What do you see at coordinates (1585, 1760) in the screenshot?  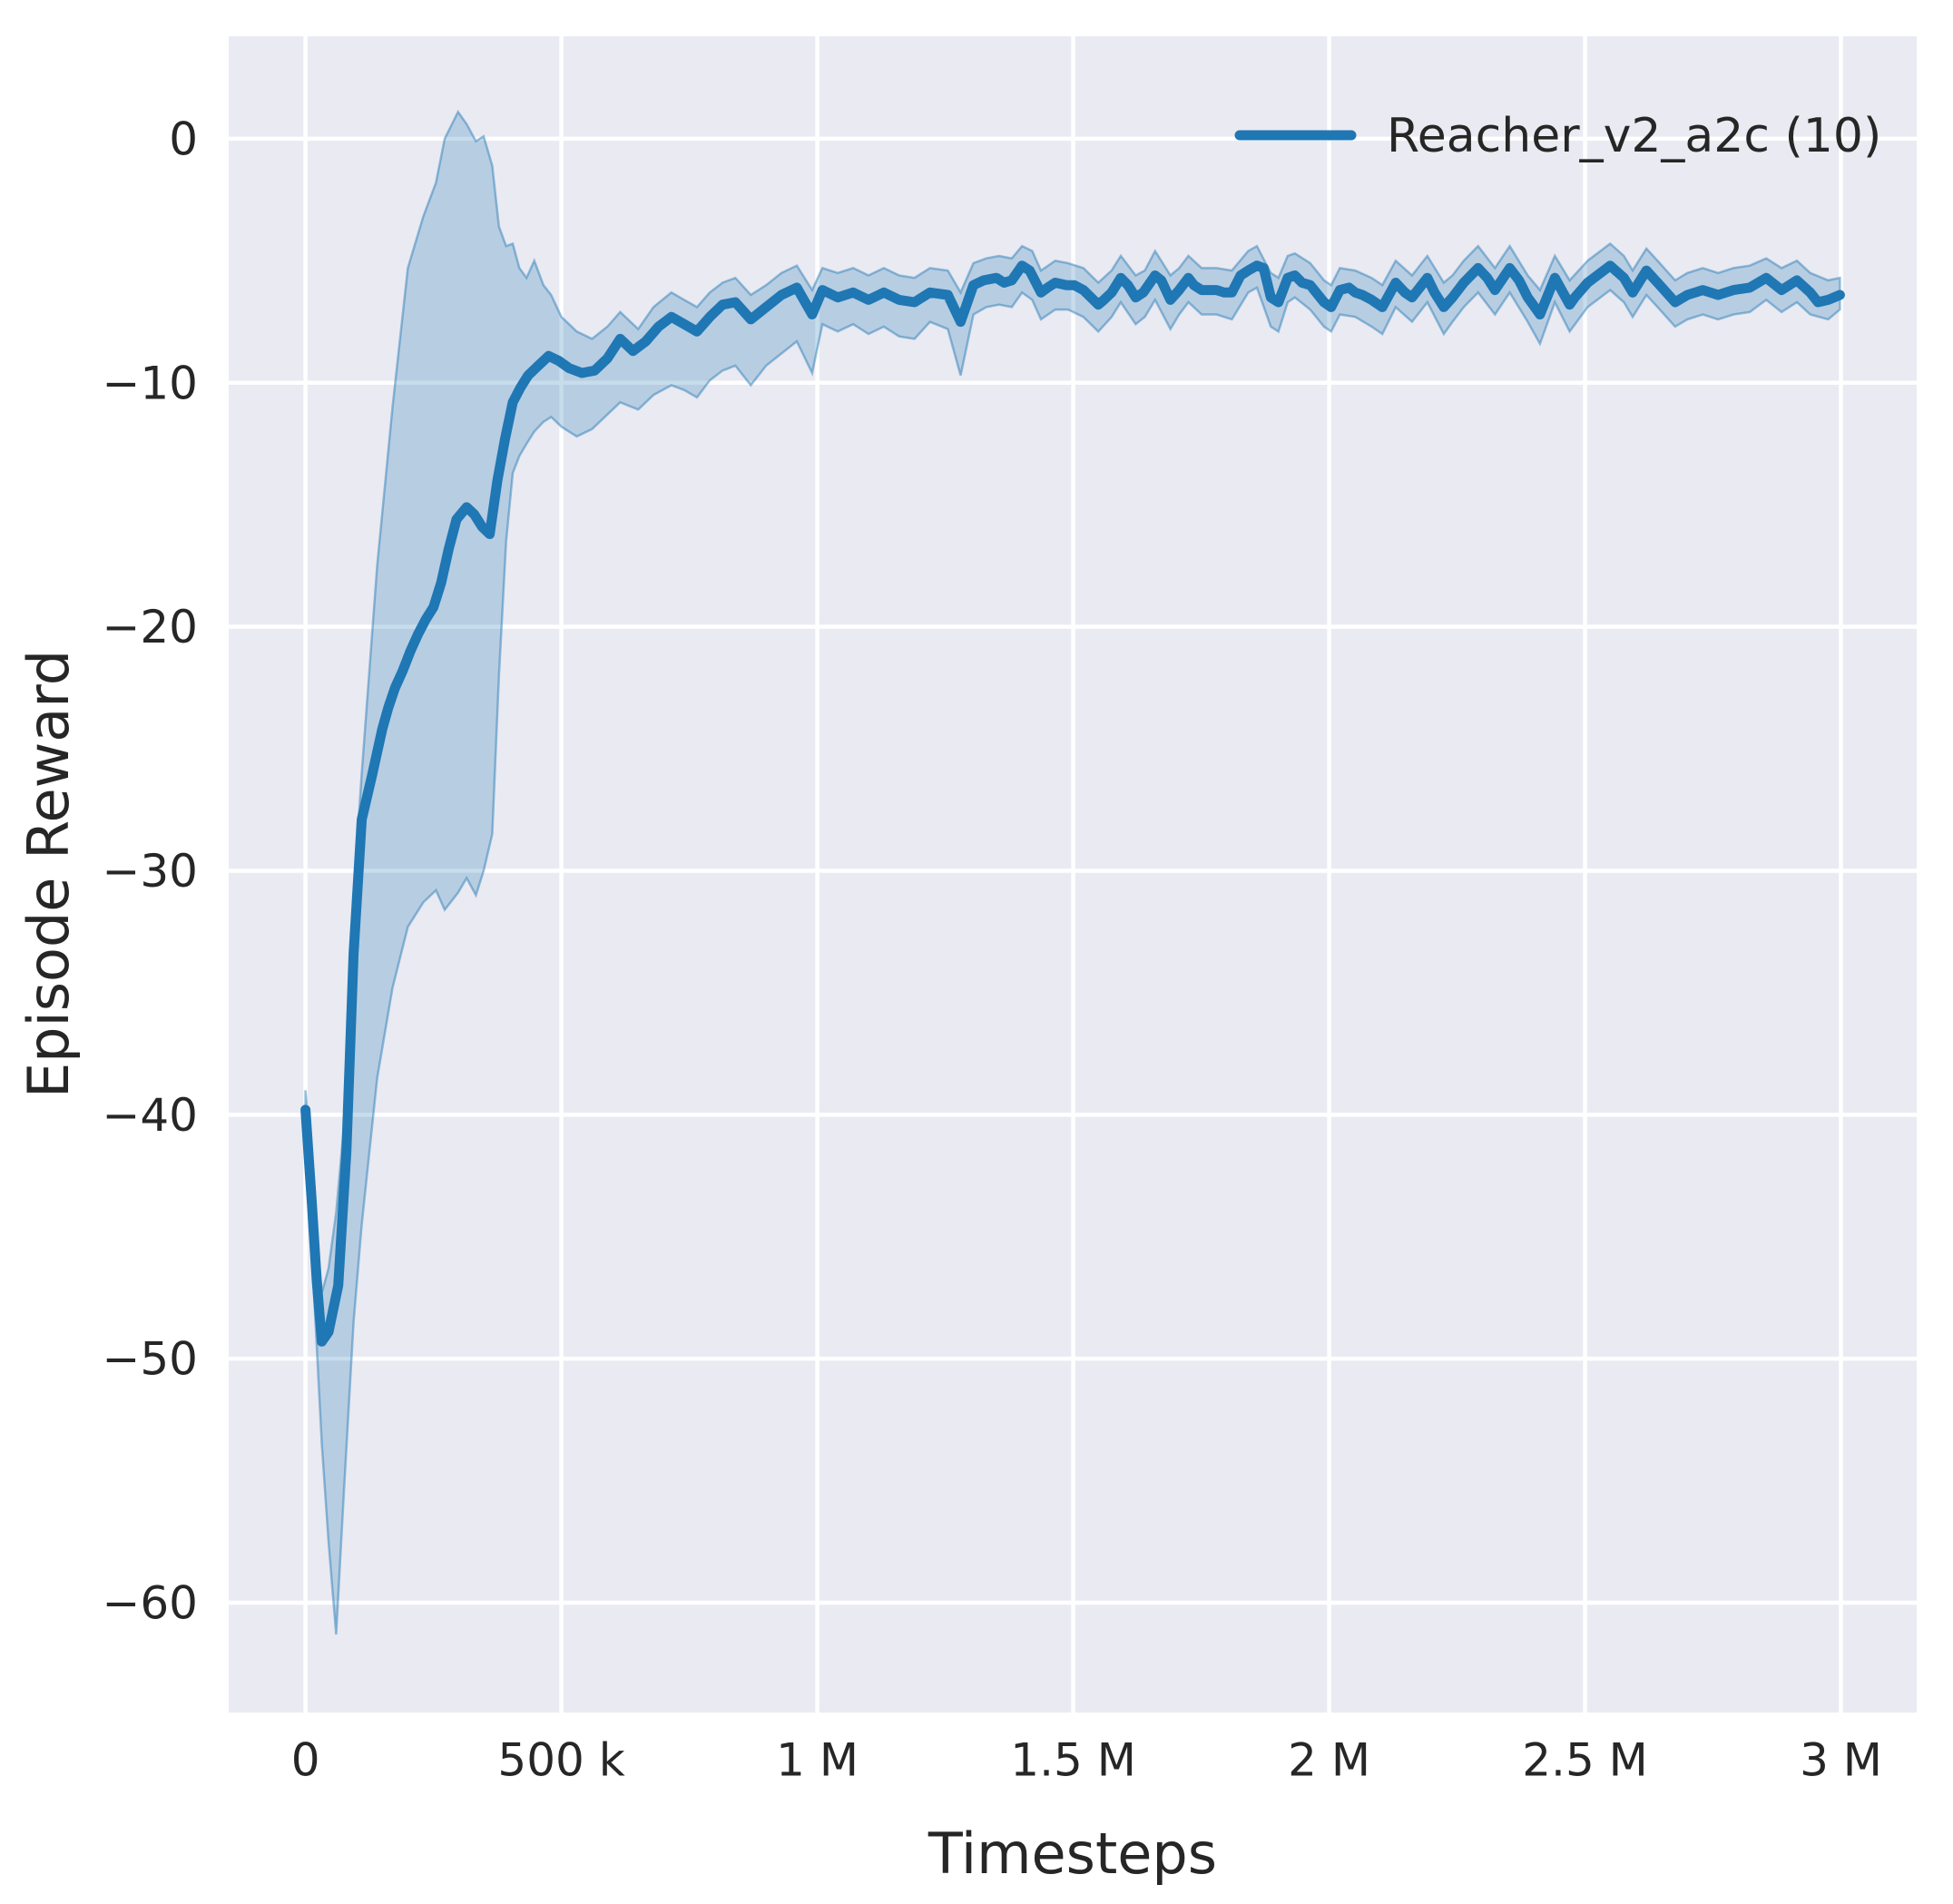 I see `x-tick-label: 2.5 M` at bounding box center [1585, 1760].